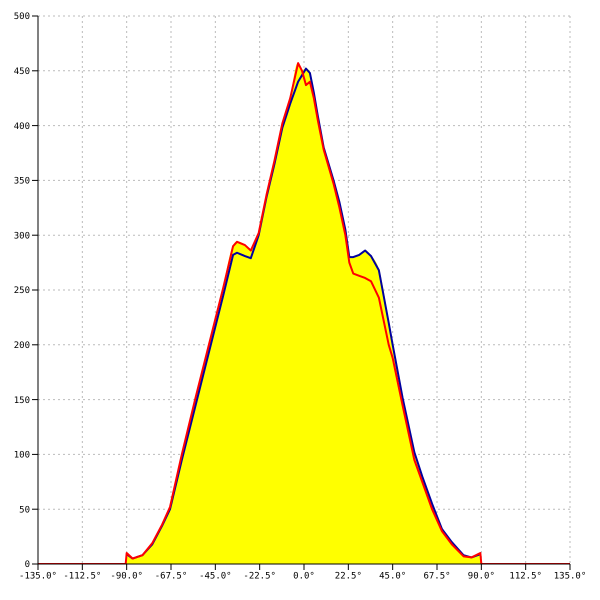 The height and width of the screenshot is (600, 600). Describe the element at coordinates (22, 71) in the screenshot. I see `y-tick-label: 450` at that location.